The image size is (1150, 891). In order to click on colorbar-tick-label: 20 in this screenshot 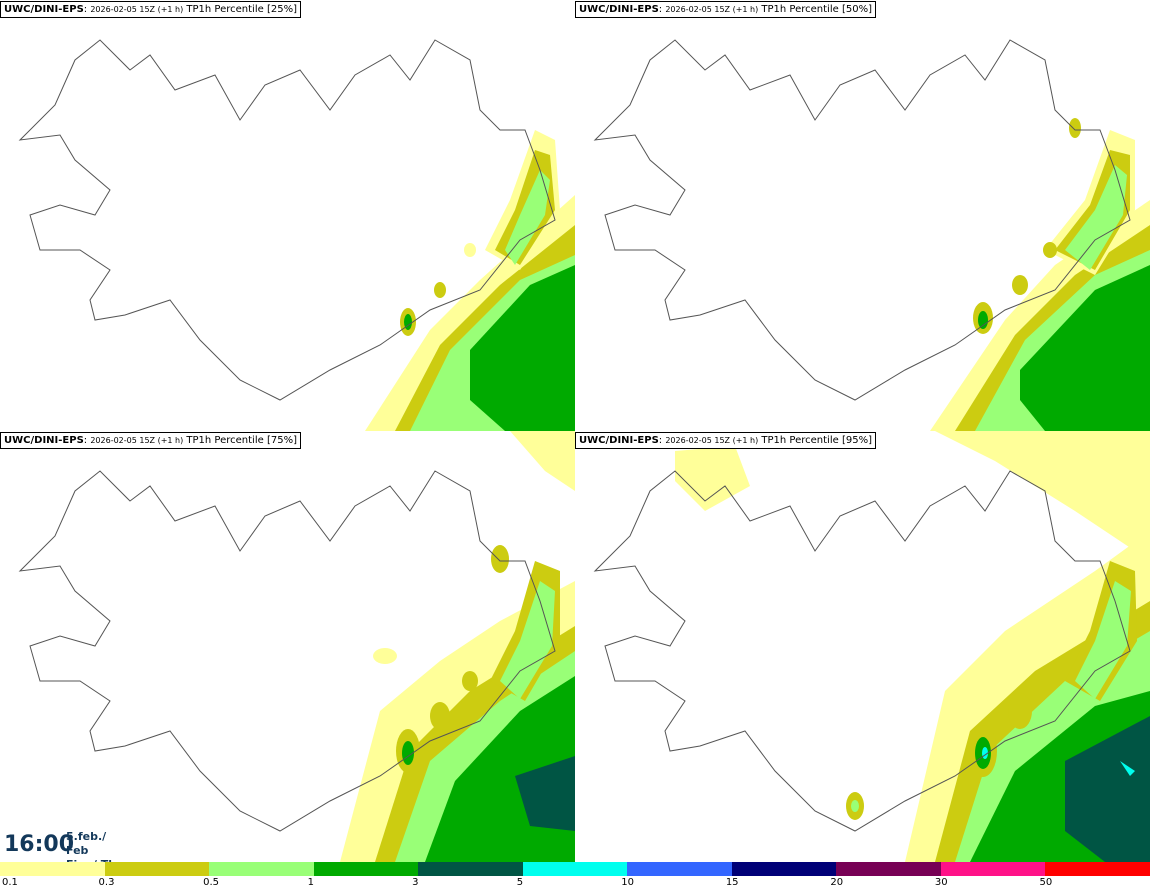, I will do `click(837, 882)`.